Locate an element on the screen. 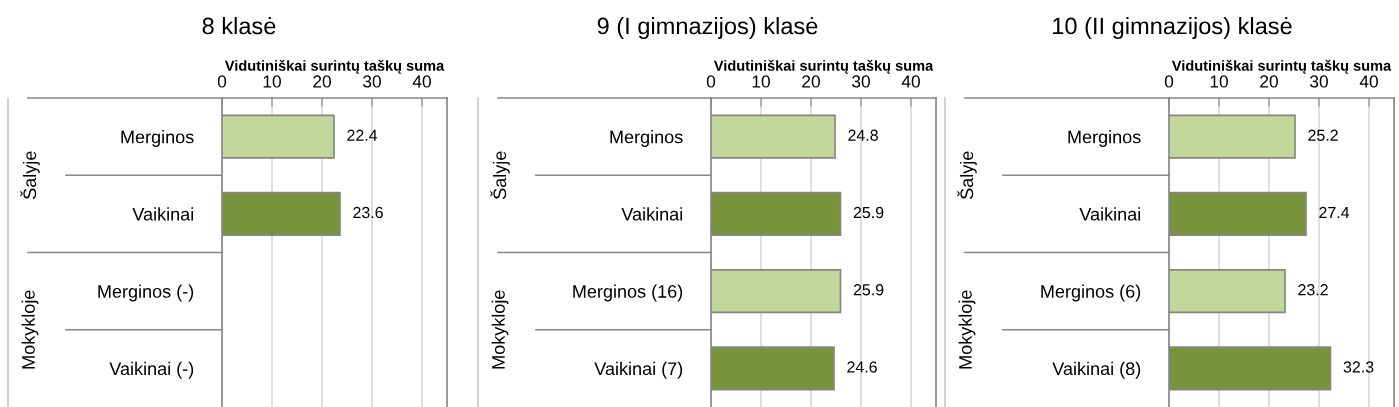 The width and height of the screenshot is (1399, 407). y-tick-label: Vaikinai (8) is located at coordinates (1096, 370).